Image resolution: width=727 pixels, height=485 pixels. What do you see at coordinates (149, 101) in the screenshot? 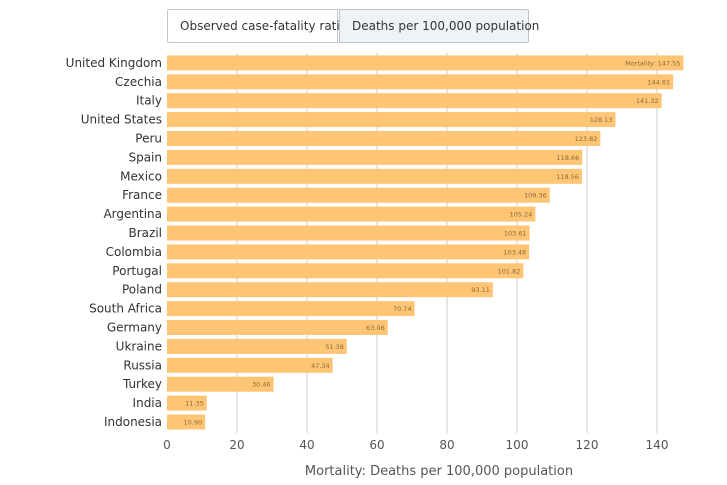
I see `category-label: Italy` at bounding box center [149, 101].